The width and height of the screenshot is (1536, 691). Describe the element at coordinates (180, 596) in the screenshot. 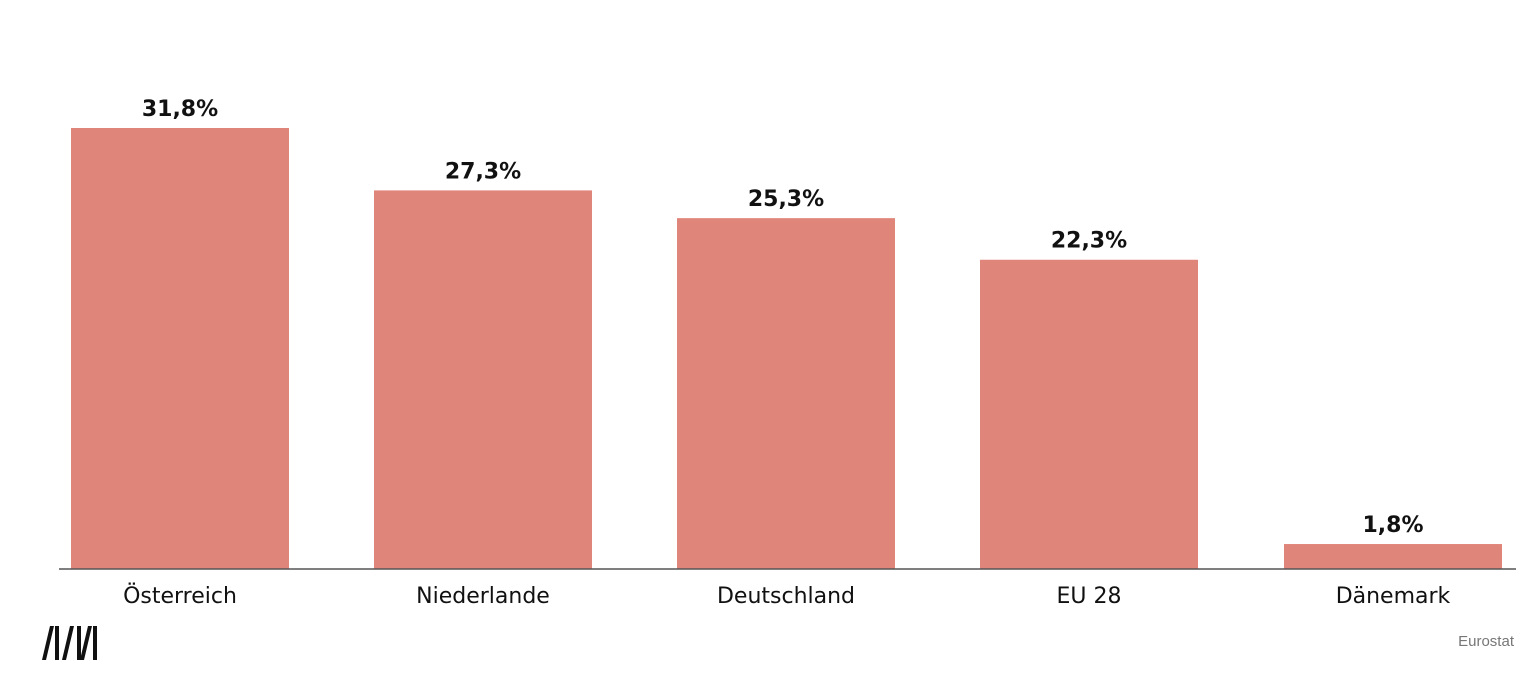

I see `category-label-0: Österreich` at that location.